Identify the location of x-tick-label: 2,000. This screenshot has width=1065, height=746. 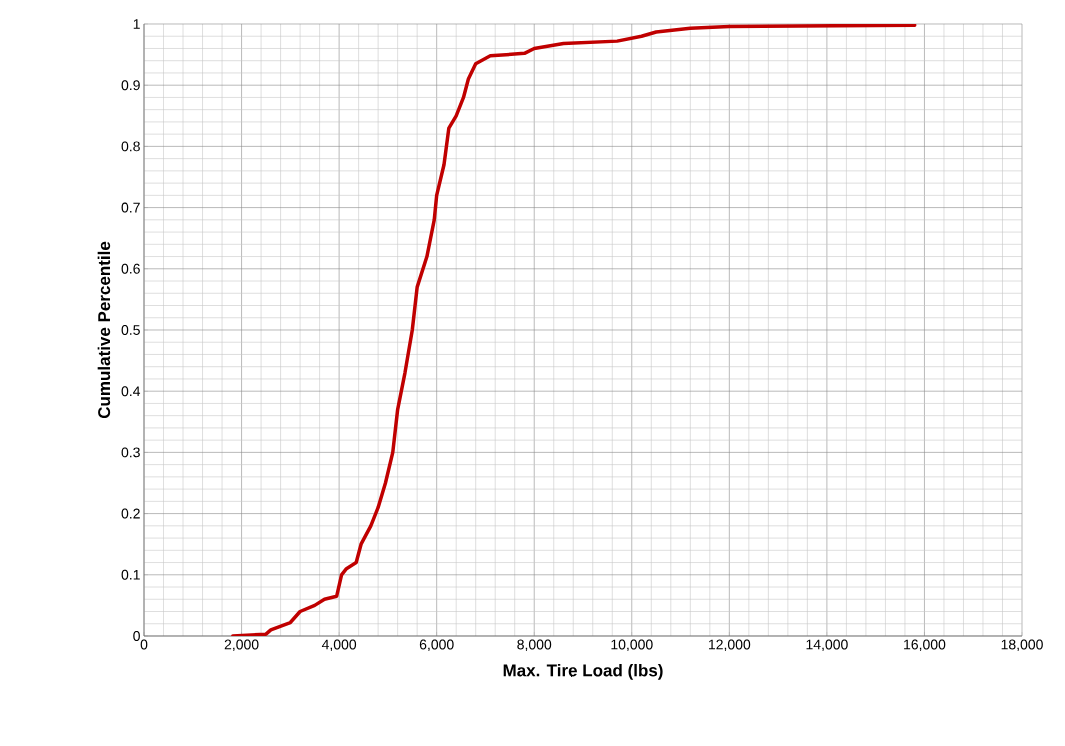
(241, 645).